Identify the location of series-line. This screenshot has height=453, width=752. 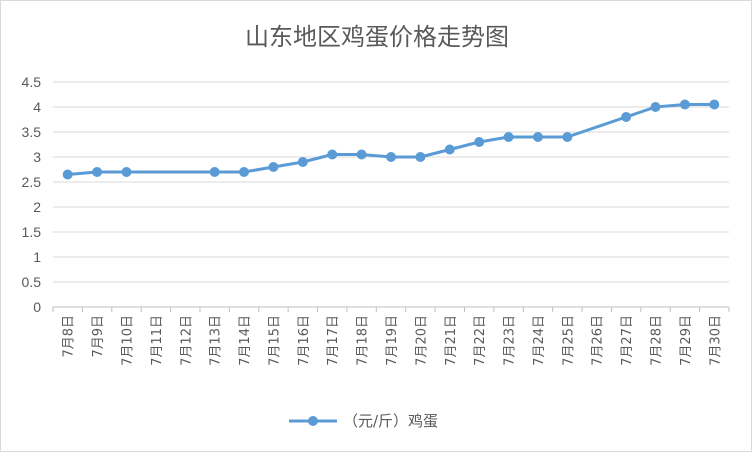
(391, 139).